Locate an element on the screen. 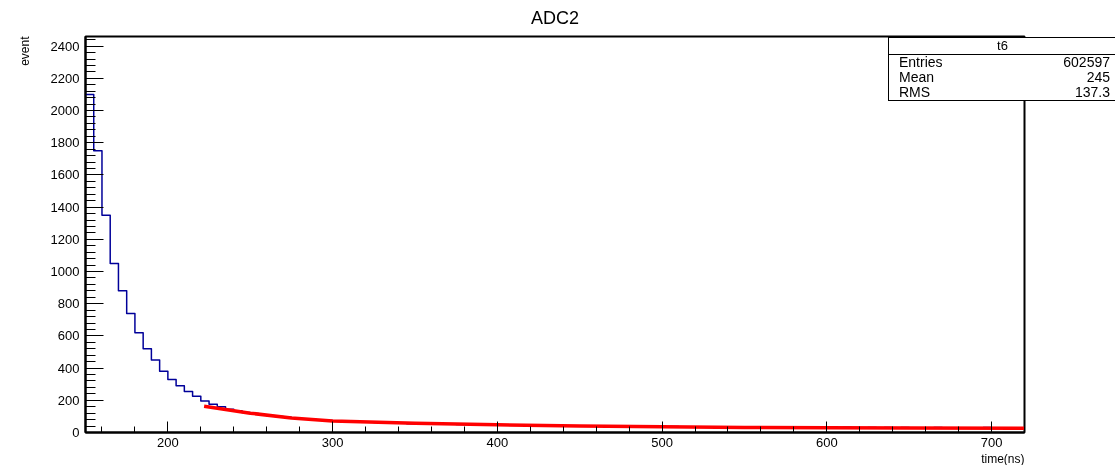 The width and height of the screenshot is (1115, 465). x-tick-label: 500 is located at coordinates (662, 442).